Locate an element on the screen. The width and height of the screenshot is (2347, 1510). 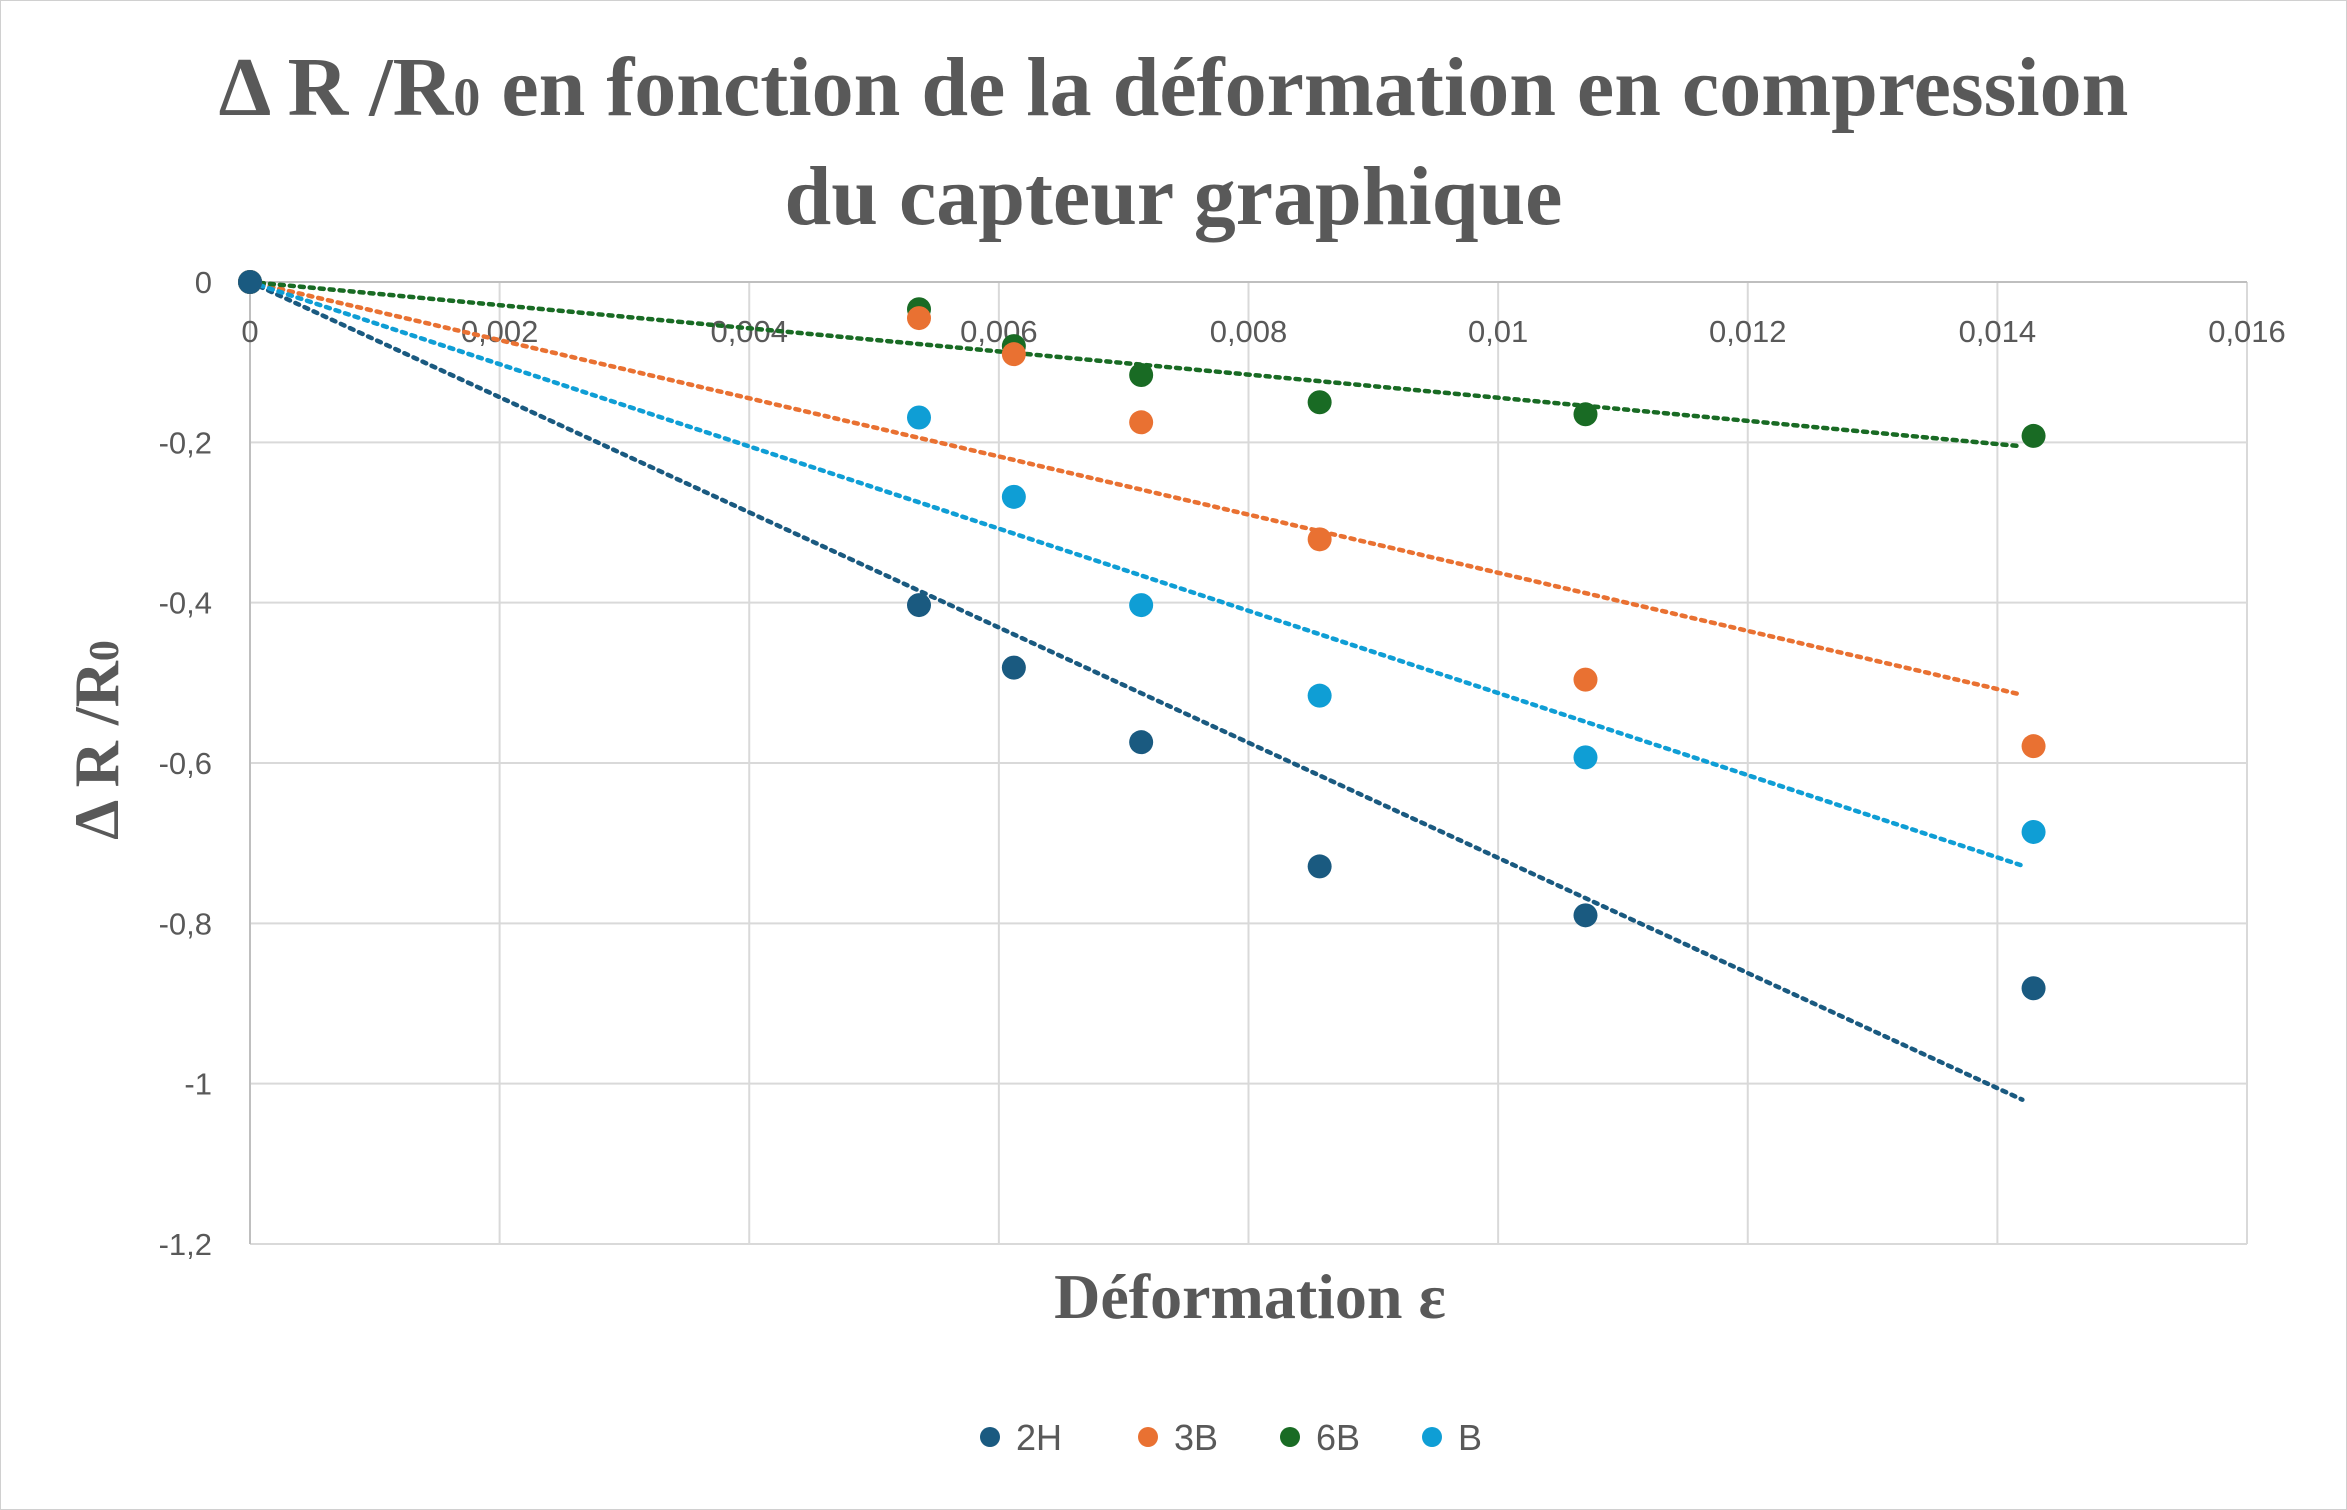
x-tick-label: 0,006 is located at coordinates (999, 331).